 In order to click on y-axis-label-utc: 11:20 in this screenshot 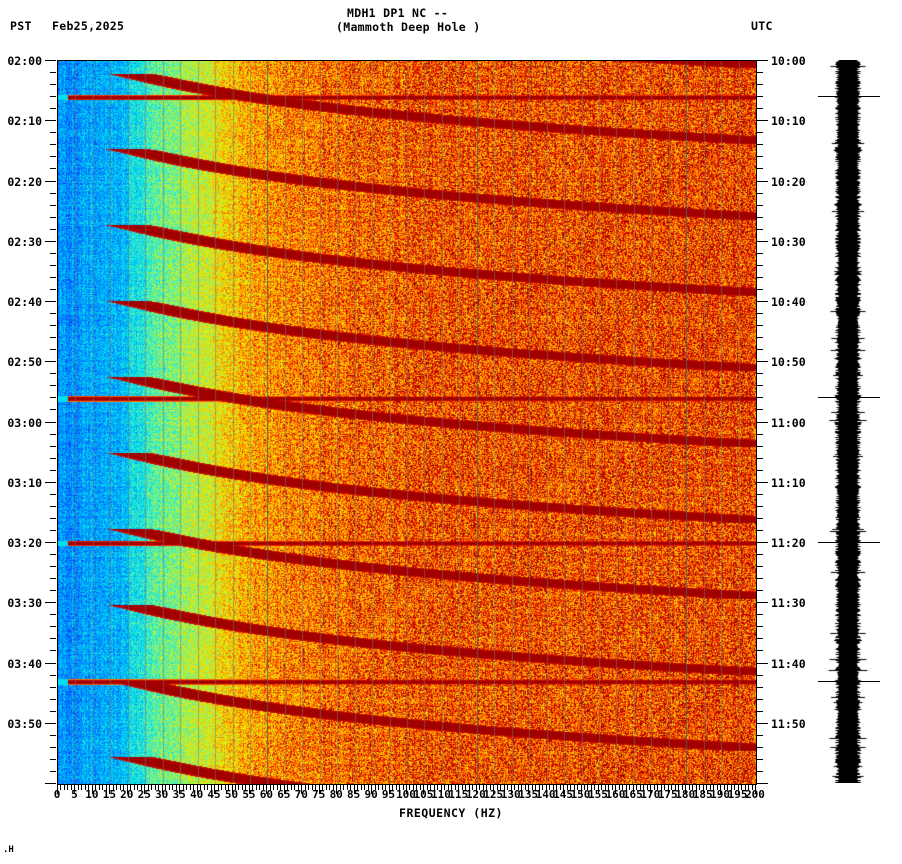, I will do `click(788, 543)`.